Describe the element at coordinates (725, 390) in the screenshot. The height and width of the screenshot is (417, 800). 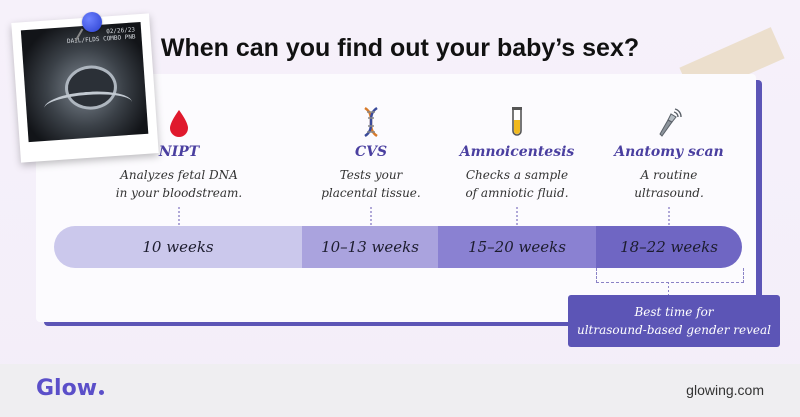
I see `site-link: glowing.com` at that location.